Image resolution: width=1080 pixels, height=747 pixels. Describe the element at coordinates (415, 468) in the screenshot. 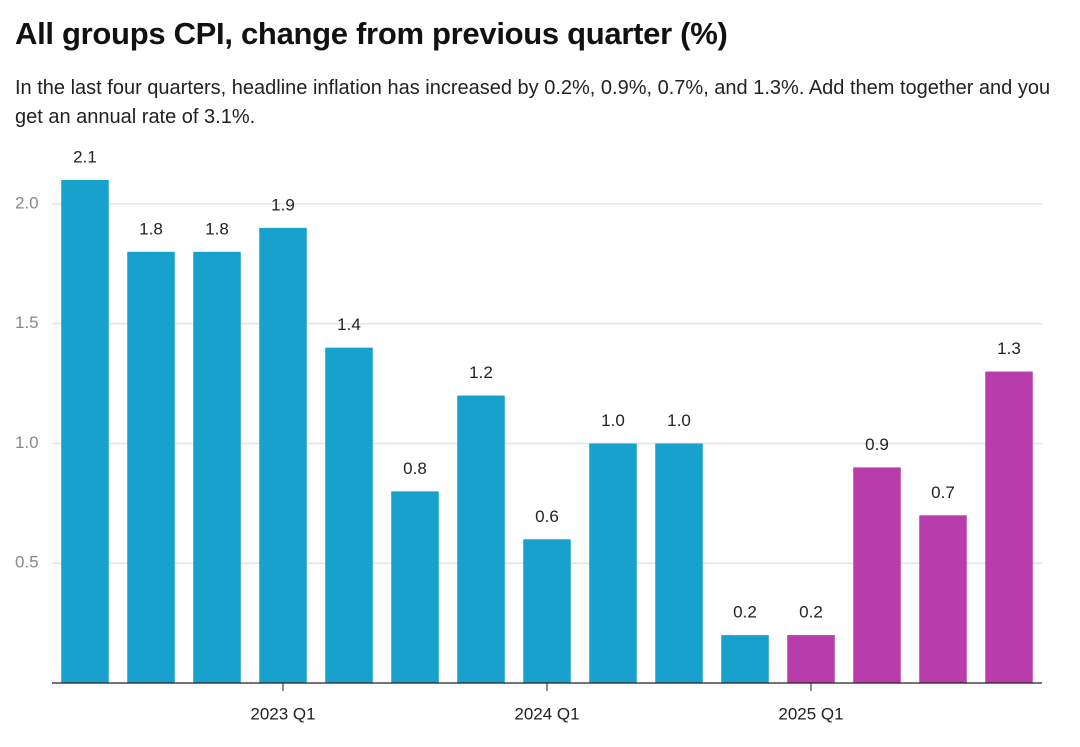

I see `data-label: 0.8` at that location.